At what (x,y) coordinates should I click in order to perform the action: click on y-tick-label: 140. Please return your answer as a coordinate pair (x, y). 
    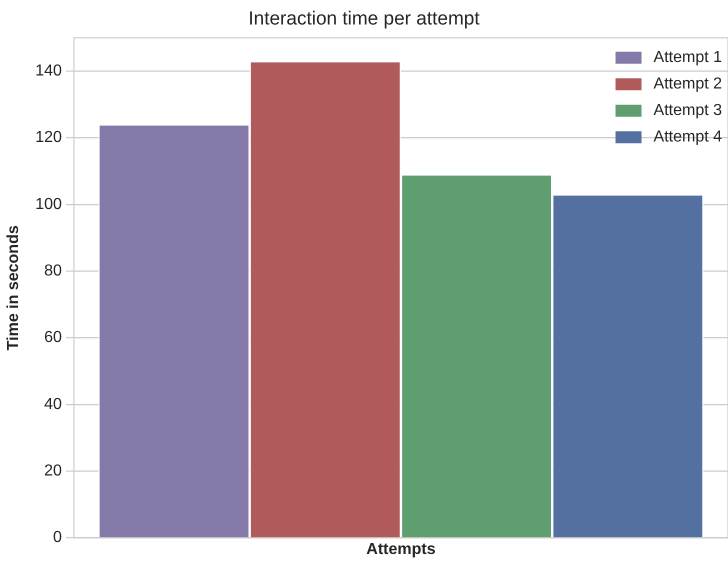
    Looking at the image, I should click on (48, 71).